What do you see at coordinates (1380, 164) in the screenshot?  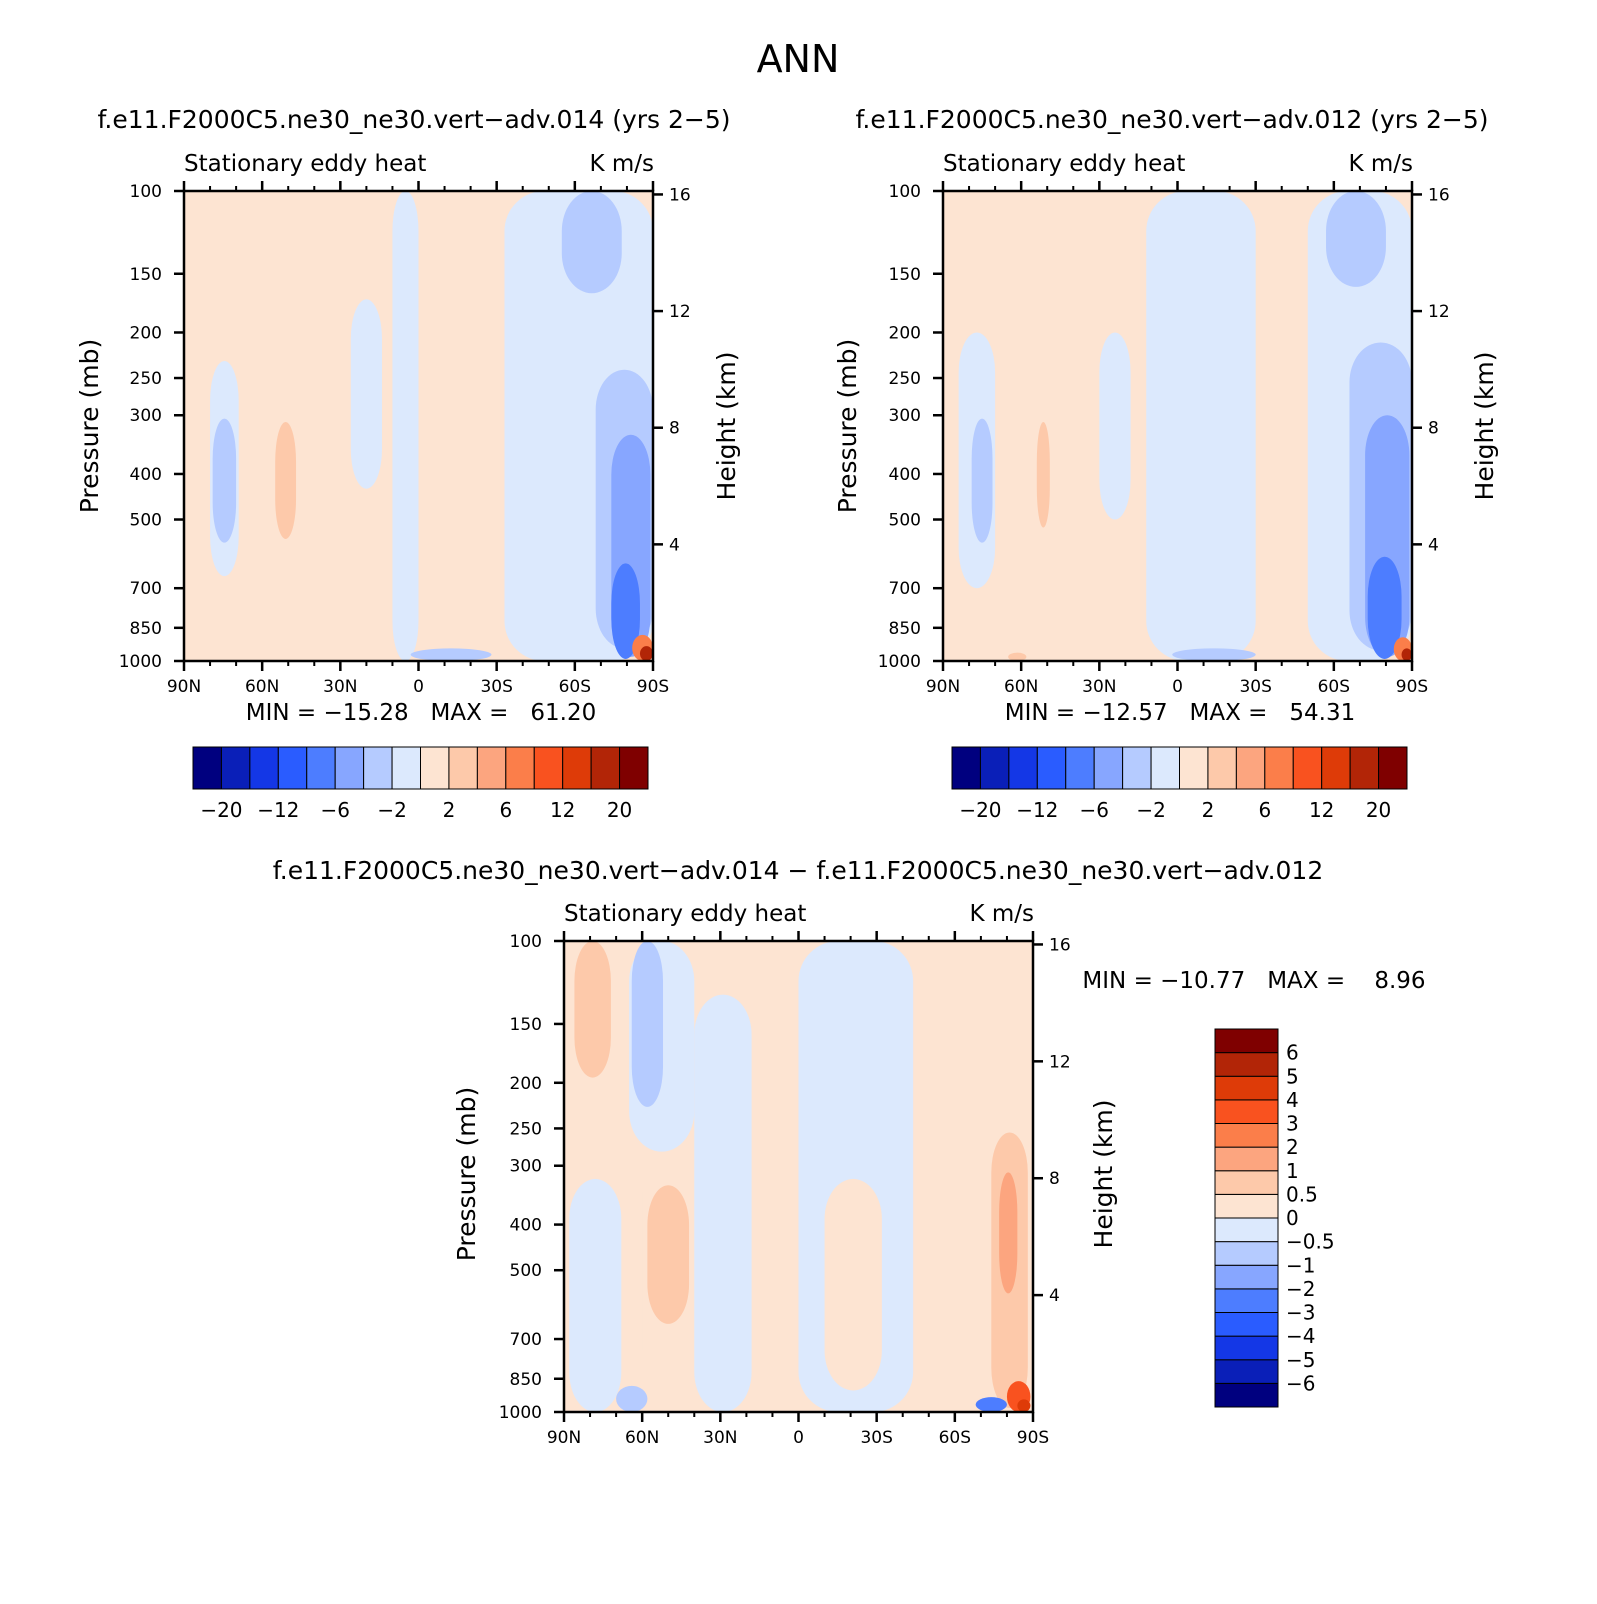 I see `panel-2-right-string: K m/s` at bounding box center [1380, 164].